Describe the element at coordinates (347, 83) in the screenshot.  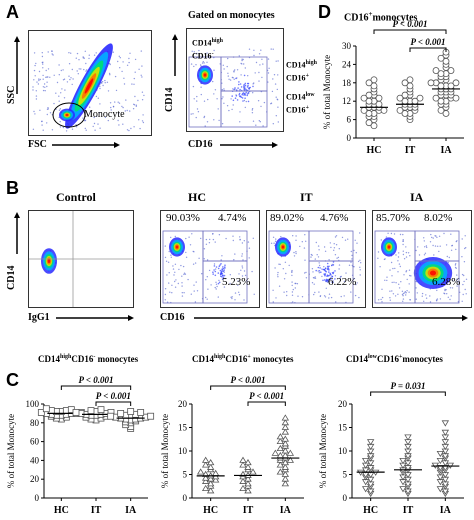
I see `y-tick-label: 18` at that location.